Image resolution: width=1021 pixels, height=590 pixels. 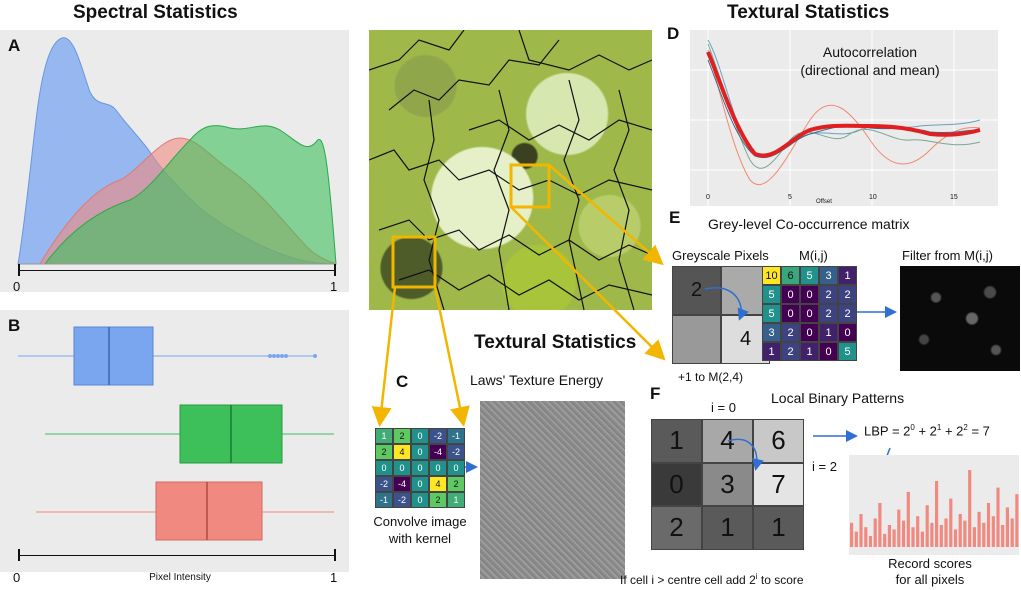 What do you see at coordinates (790, 197) in the screenshot?
I see `d-tick-5: 5` at bounding box center [790, 197].